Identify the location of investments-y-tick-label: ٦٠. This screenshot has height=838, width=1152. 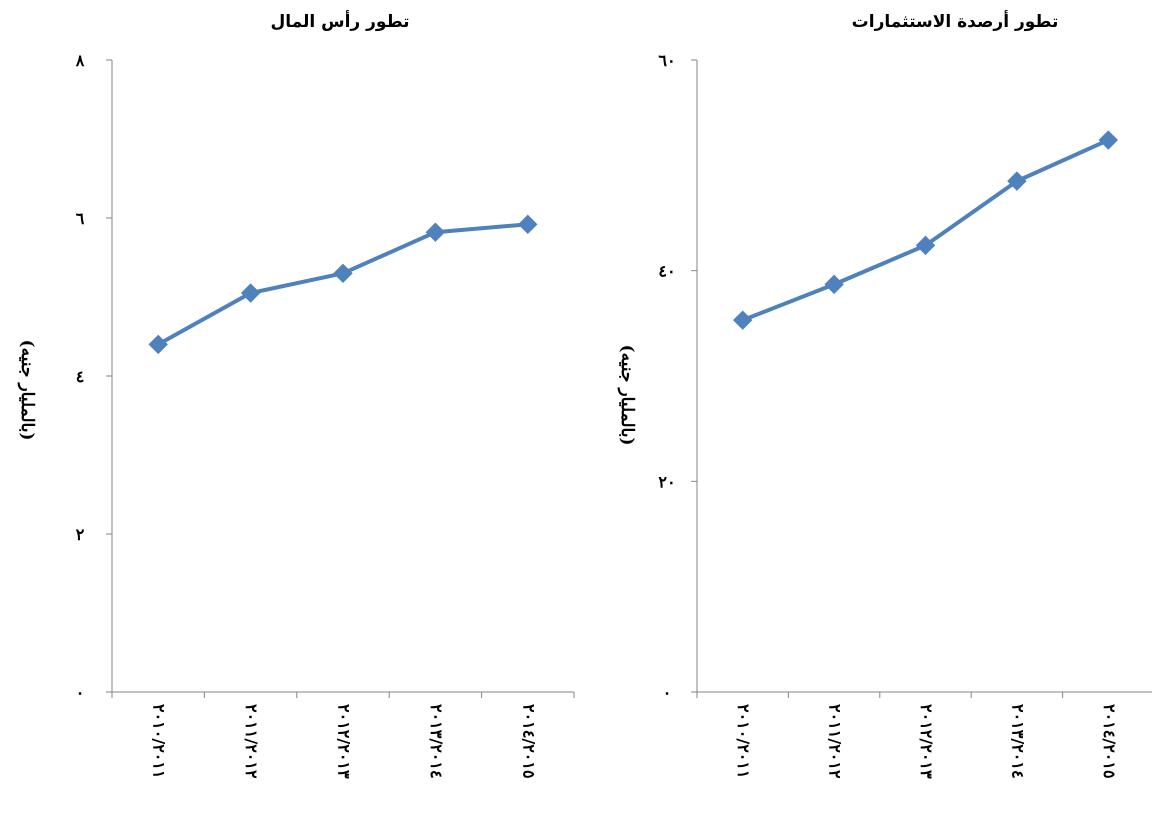
(666, 60).